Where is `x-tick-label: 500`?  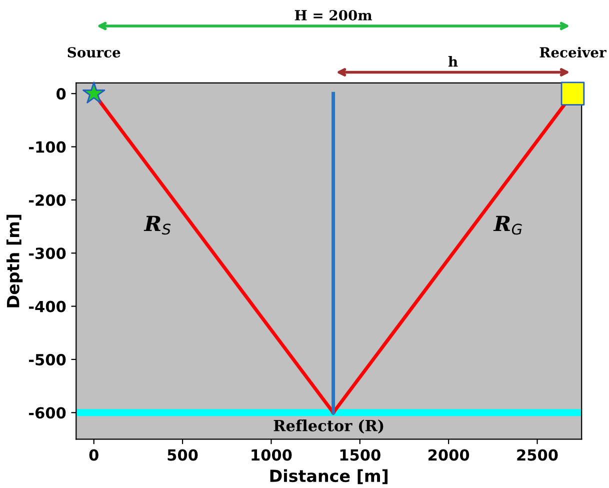
x-tick-label: 500 is located at coordinates (183, 455).